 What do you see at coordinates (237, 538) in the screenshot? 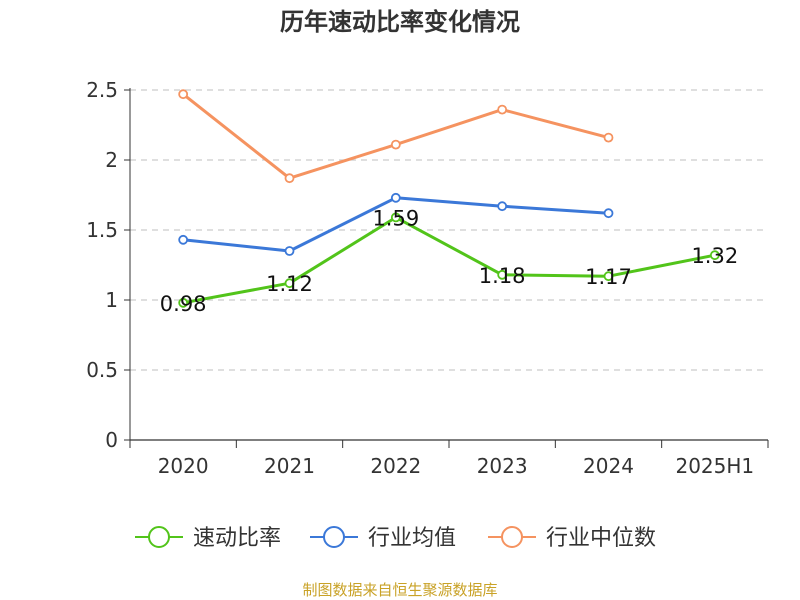
I see `legend-label: 速动比率` at bounding box center [237, 538].